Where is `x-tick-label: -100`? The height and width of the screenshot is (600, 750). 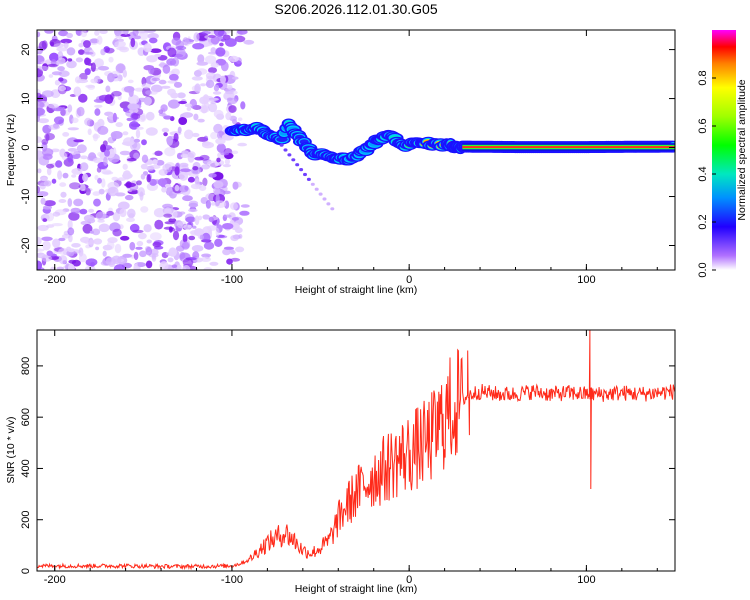 x-tick-label: -100 is located at coordinates (232, 580).